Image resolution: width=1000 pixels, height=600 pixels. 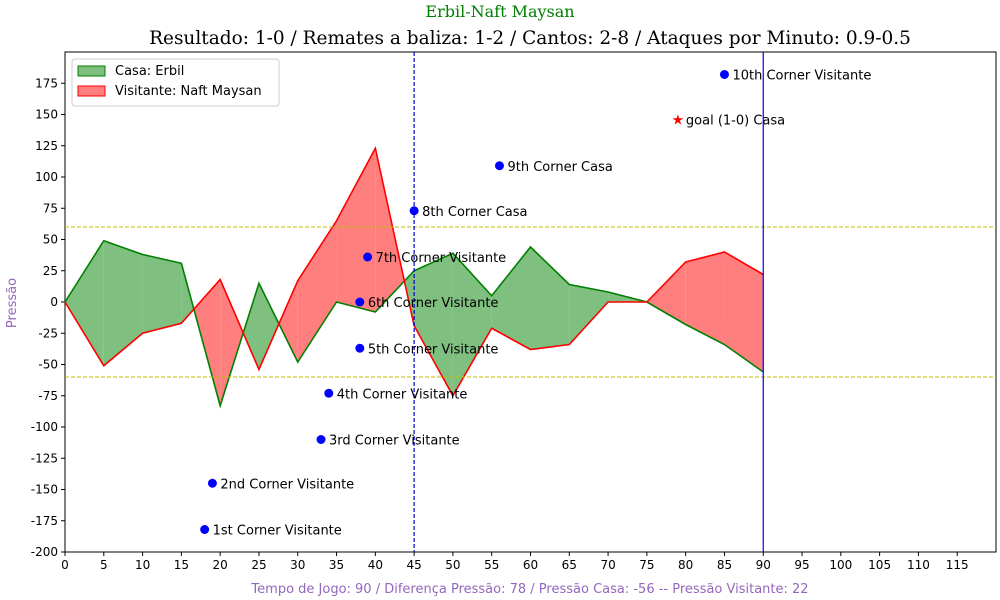 I want to click on x-tick-label: 110, so click(x=918, y=565).